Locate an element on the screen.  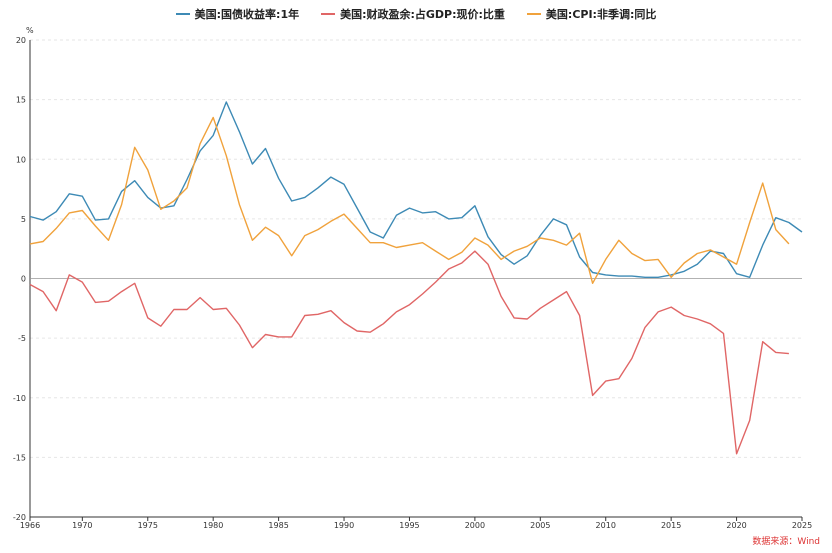
source-note: 数据来源：Wind is located at coordinates (786, 542).